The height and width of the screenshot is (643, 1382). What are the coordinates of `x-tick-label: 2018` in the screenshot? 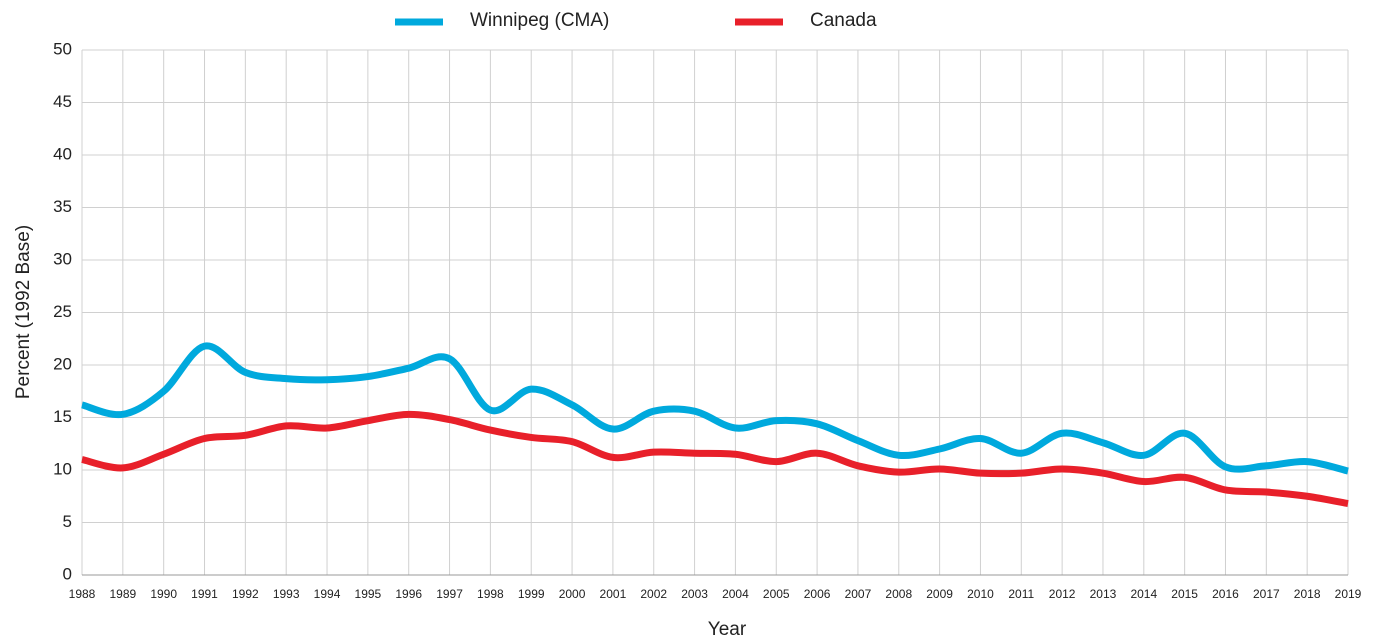 It's located at (1307, 594).